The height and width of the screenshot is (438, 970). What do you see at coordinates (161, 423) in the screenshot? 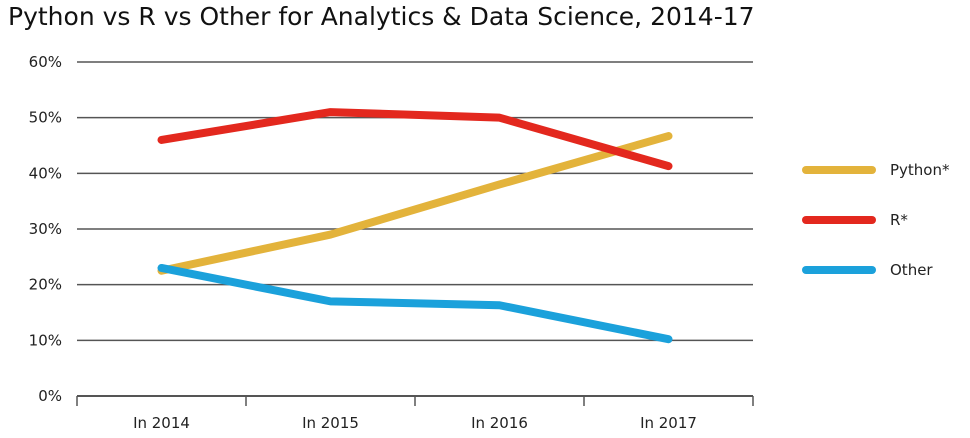
I see `x-tick-label: In 2014` at bounding box center [161, 423].